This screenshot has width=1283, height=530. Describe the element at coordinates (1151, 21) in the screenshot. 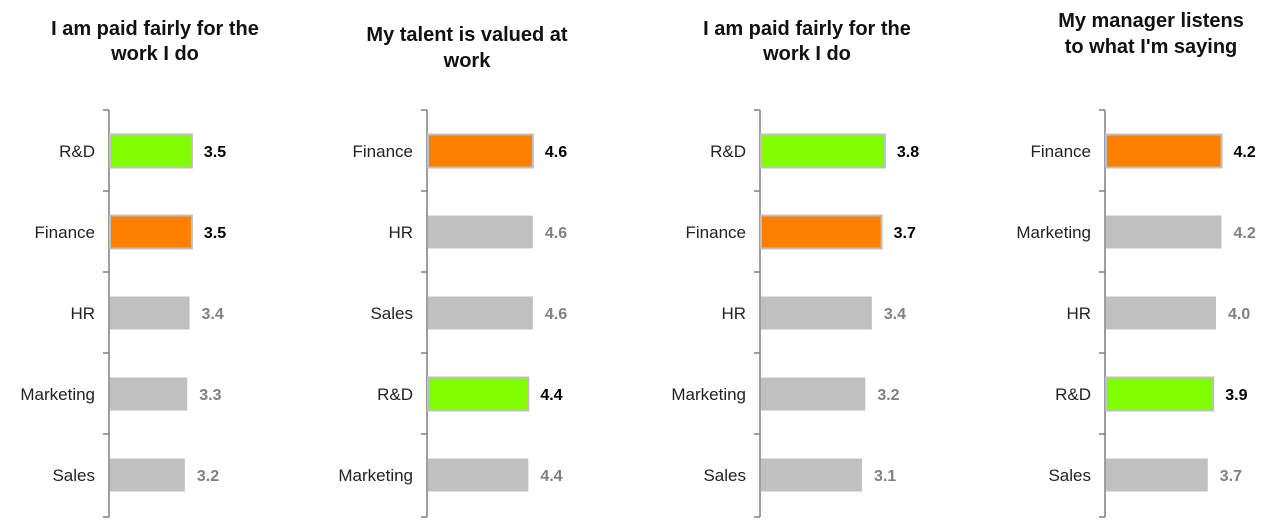

I see `chart-title-line: My manager listens` at that location.